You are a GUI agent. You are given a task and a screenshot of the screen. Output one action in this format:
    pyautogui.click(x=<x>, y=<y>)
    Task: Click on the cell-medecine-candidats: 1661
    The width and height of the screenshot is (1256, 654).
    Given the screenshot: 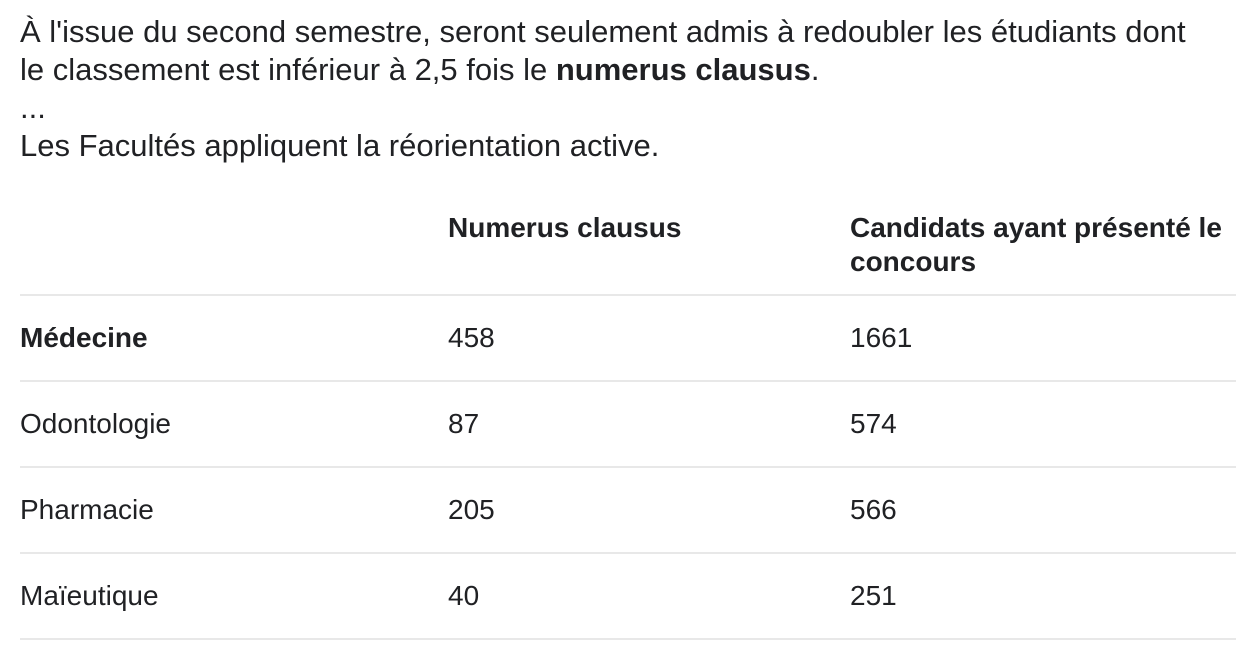 What is the action you would take?
    pyautogui.click(x=1043, y=338)
    